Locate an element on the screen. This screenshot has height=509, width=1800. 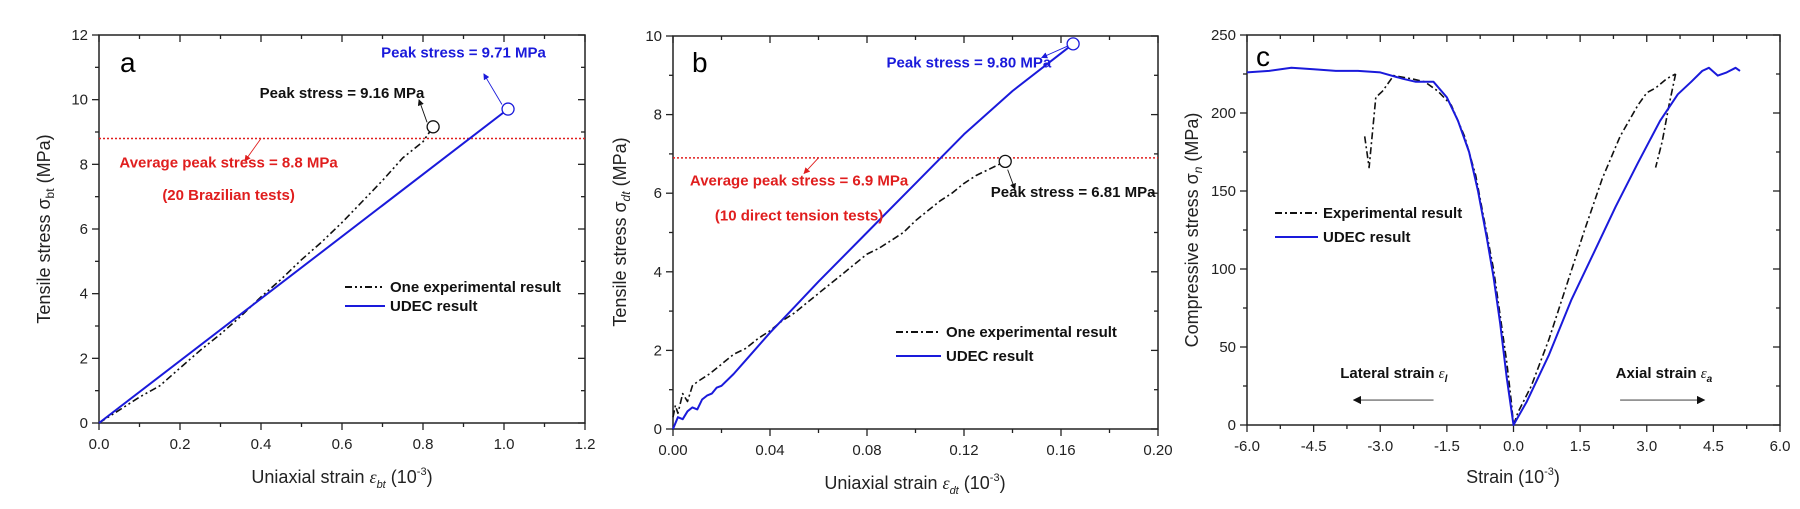
annotation-label: Average peak stress = 6.9 MPa is located at coordinates (799, 180).